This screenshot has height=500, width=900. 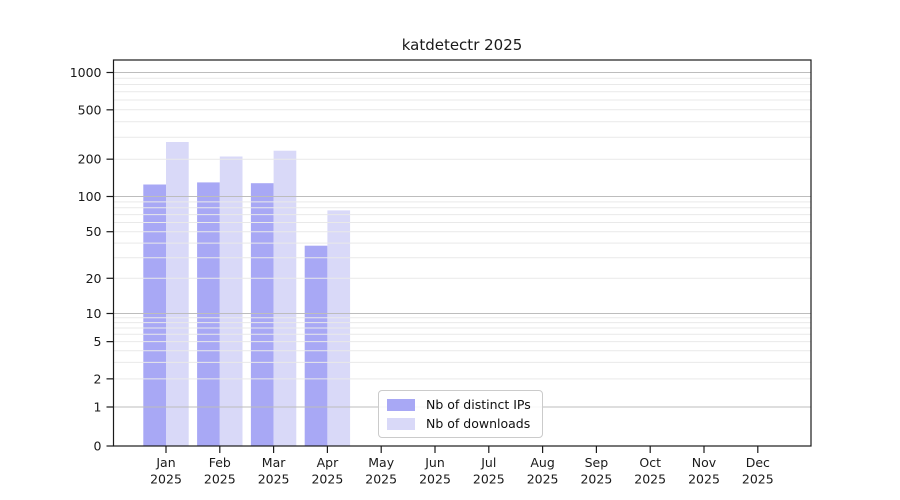 I want to click on legend-item-downloads: Nb of downloads, so click(x=459, y=423).